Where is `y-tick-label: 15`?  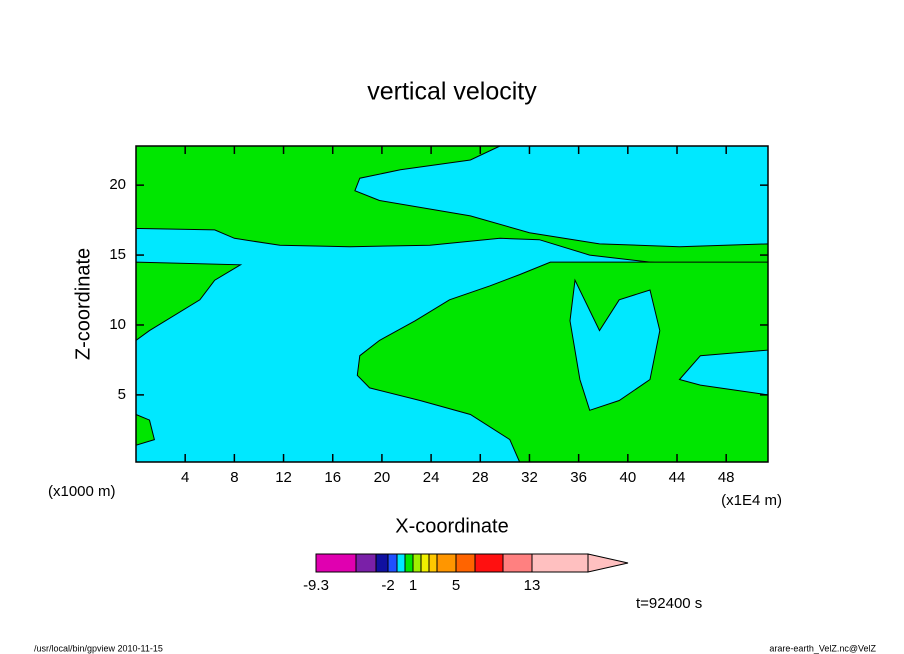 y-tick-label: 15 is located at coordinates (117, 254).